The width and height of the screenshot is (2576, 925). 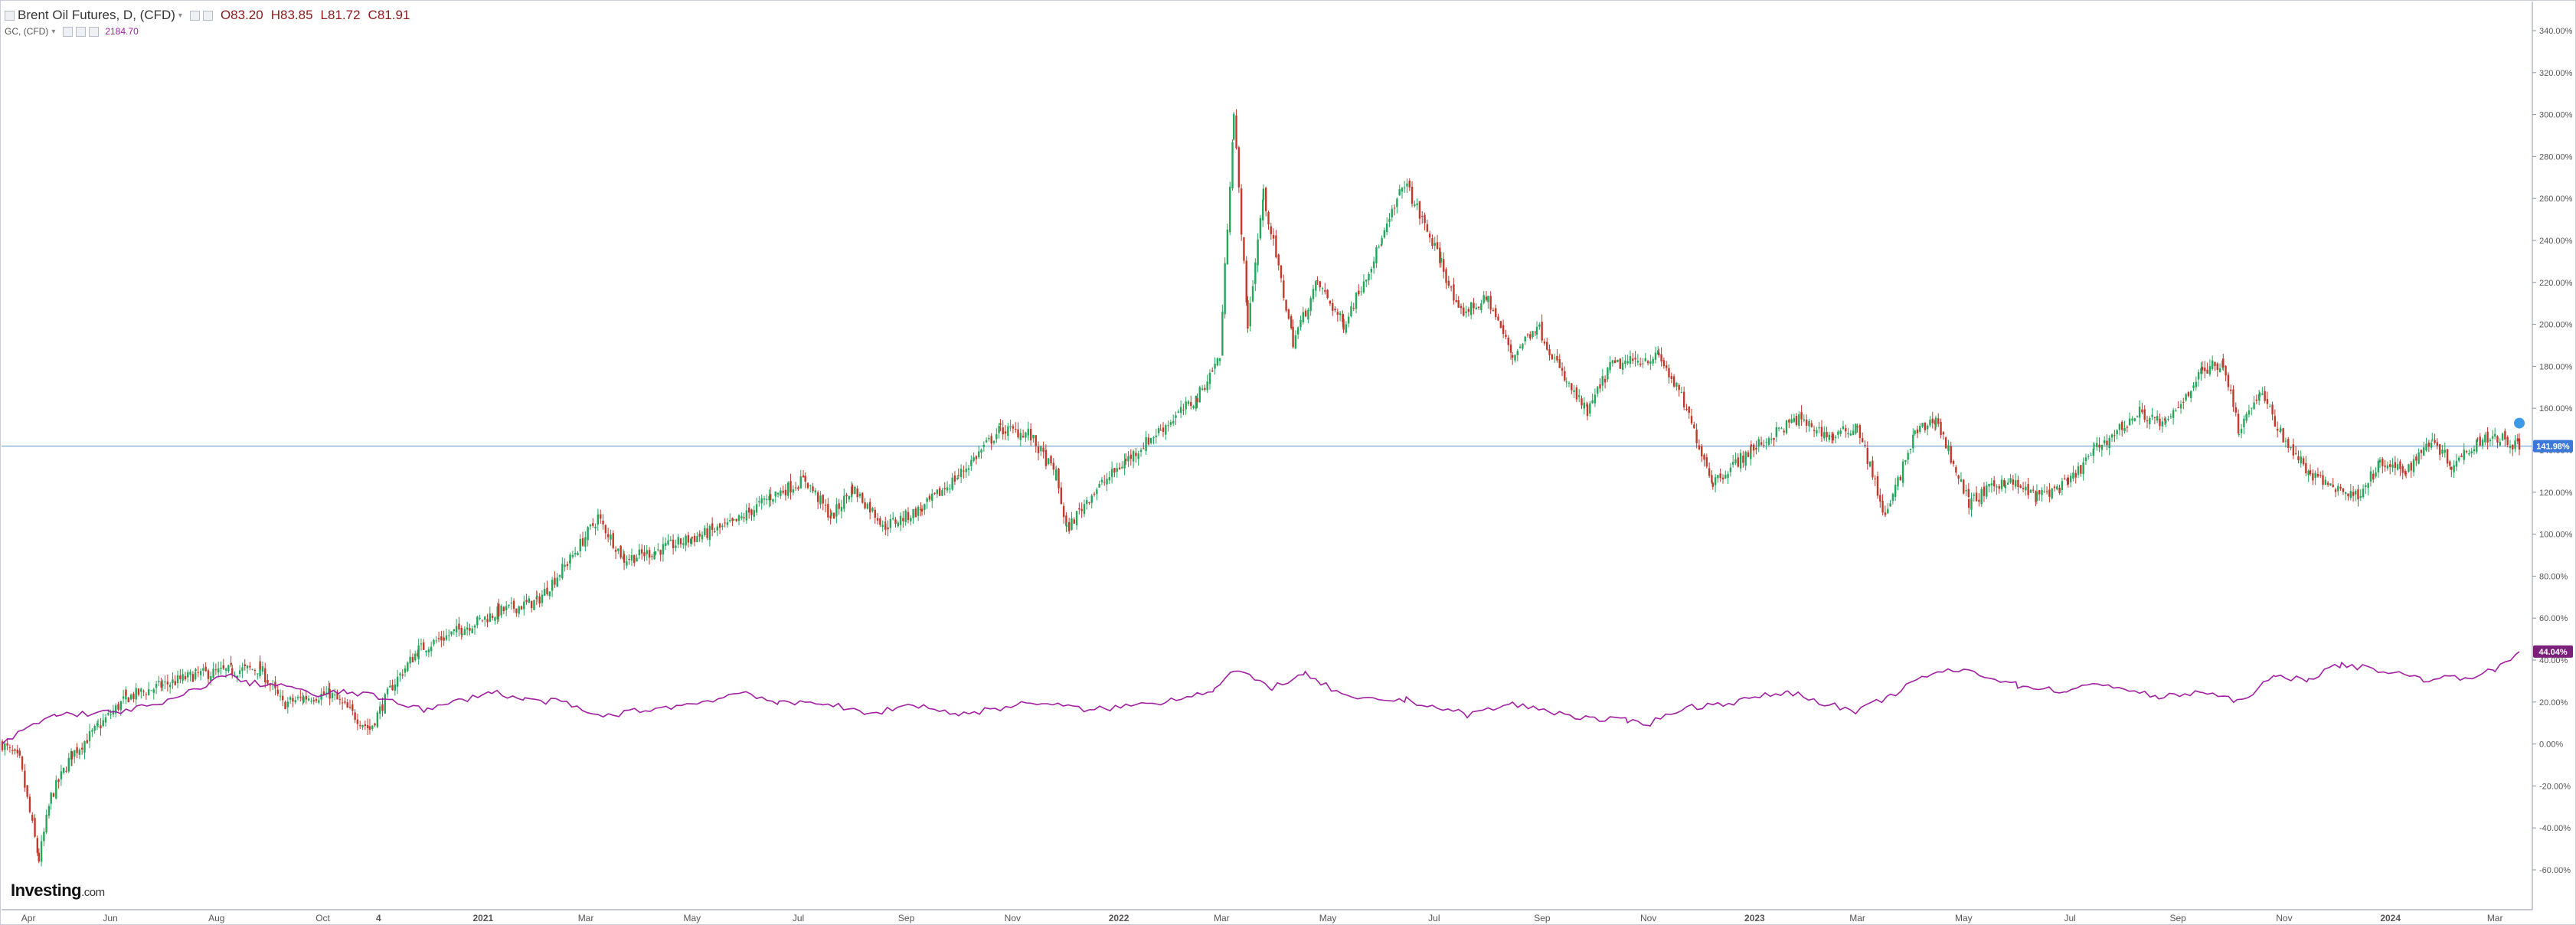 What do you see at coordinates (68, 31) in the screenshot?
I see `visibility-icon` at bounding box center [68, 31].